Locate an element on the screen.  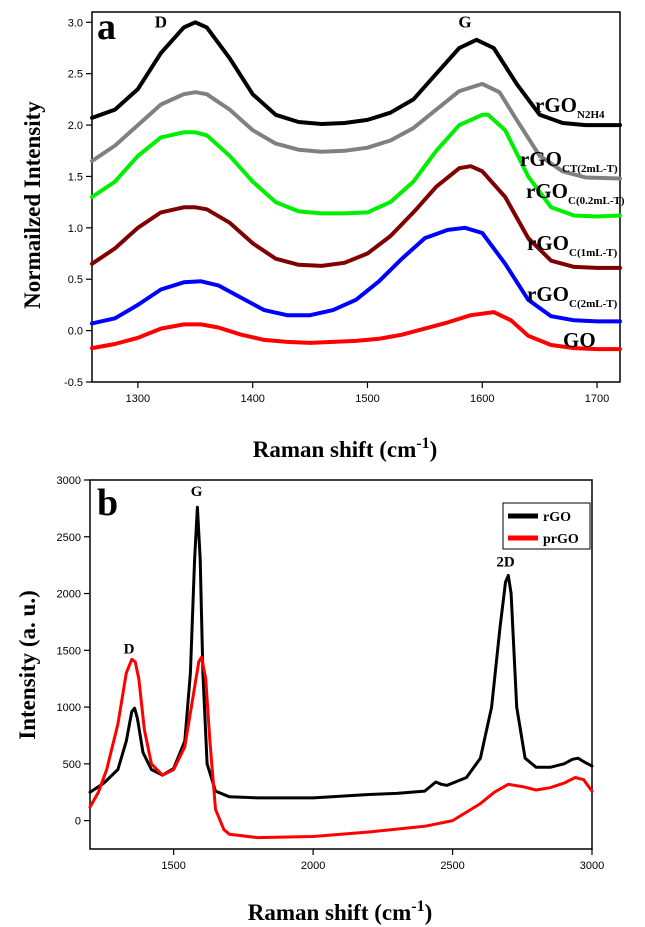
panel-b-legend-label: rGO is located at coordinates (557, 517).